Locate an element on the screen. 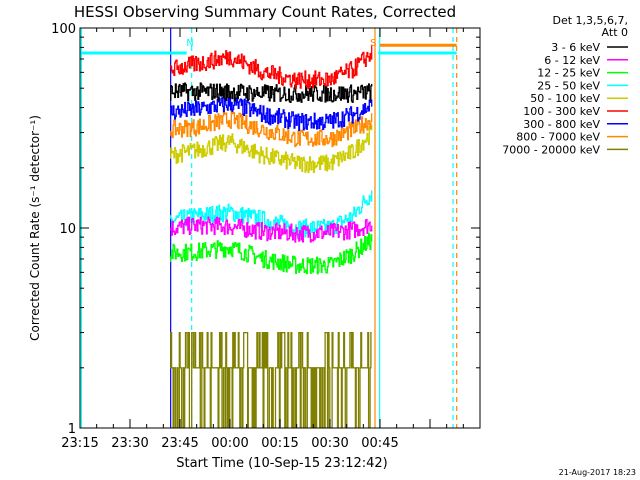 Image resolution: width=640 pixels, height=480 pixels. legend-entry-12-25-kev: 12 - 25 keV is located at coordinates (568, 73).